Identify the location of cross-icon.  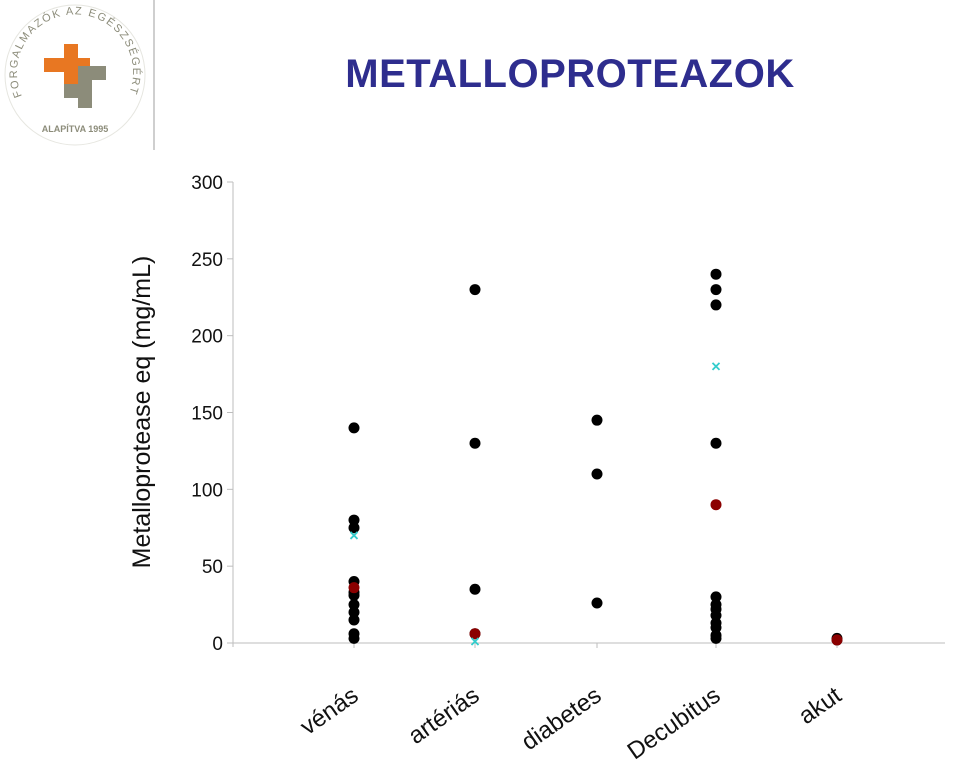
(75, 76).